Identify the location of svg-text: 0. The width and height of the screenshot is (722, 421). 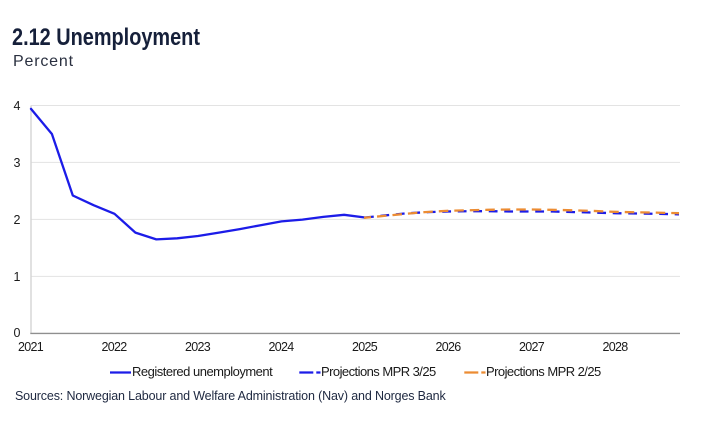
(17, 333).